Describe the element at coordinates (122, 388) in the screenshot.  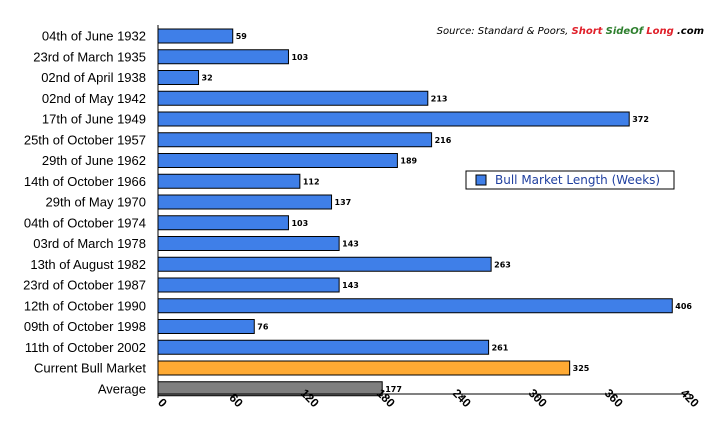
I see `category-label: Average` at that location.